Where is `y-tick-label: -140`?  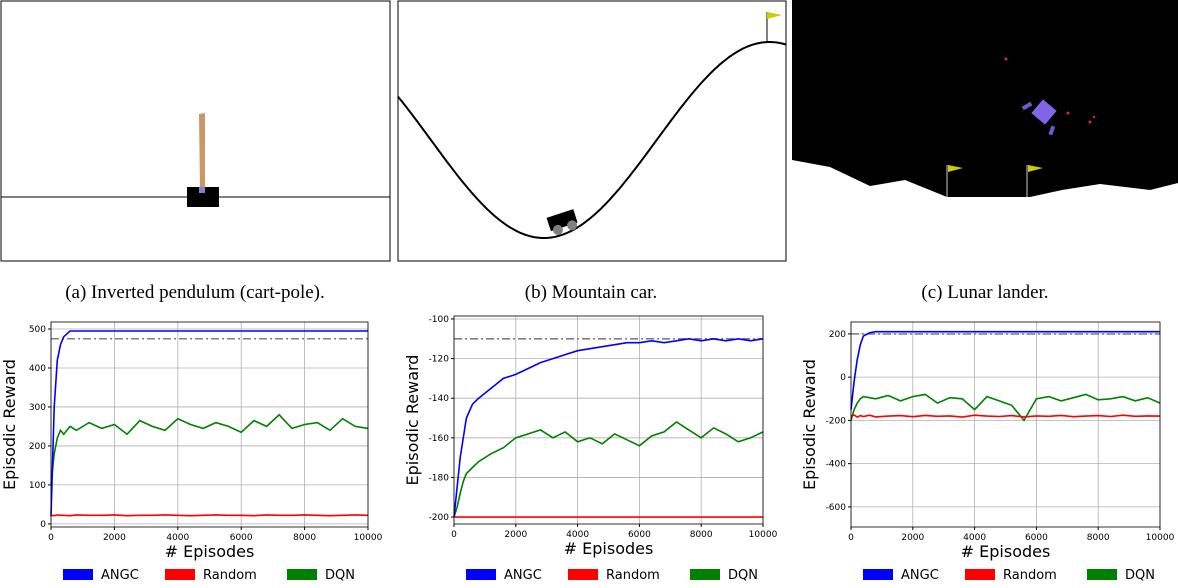
y-tick-label: -140 is located at coordinates (439, 399).